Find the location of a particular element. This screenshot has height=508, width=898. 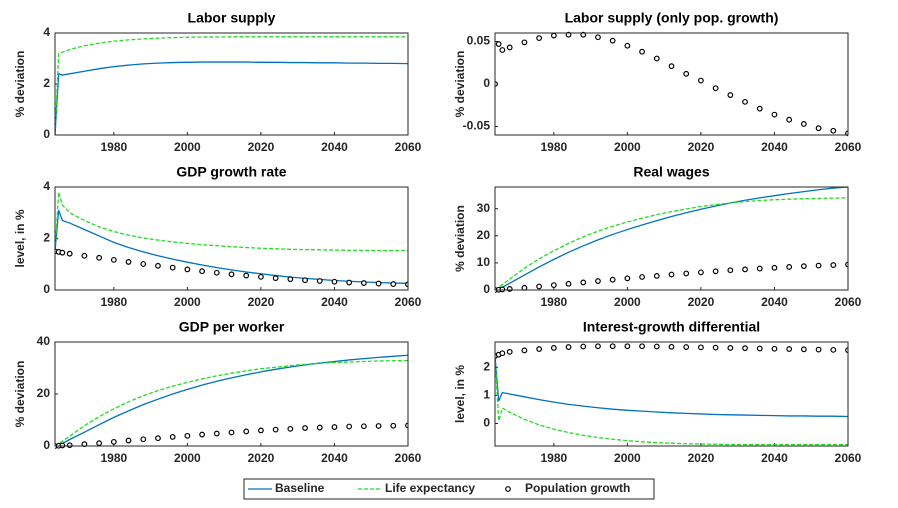

legend: Baseline Life expectancy Population growth is located at coordinates (449, 489).